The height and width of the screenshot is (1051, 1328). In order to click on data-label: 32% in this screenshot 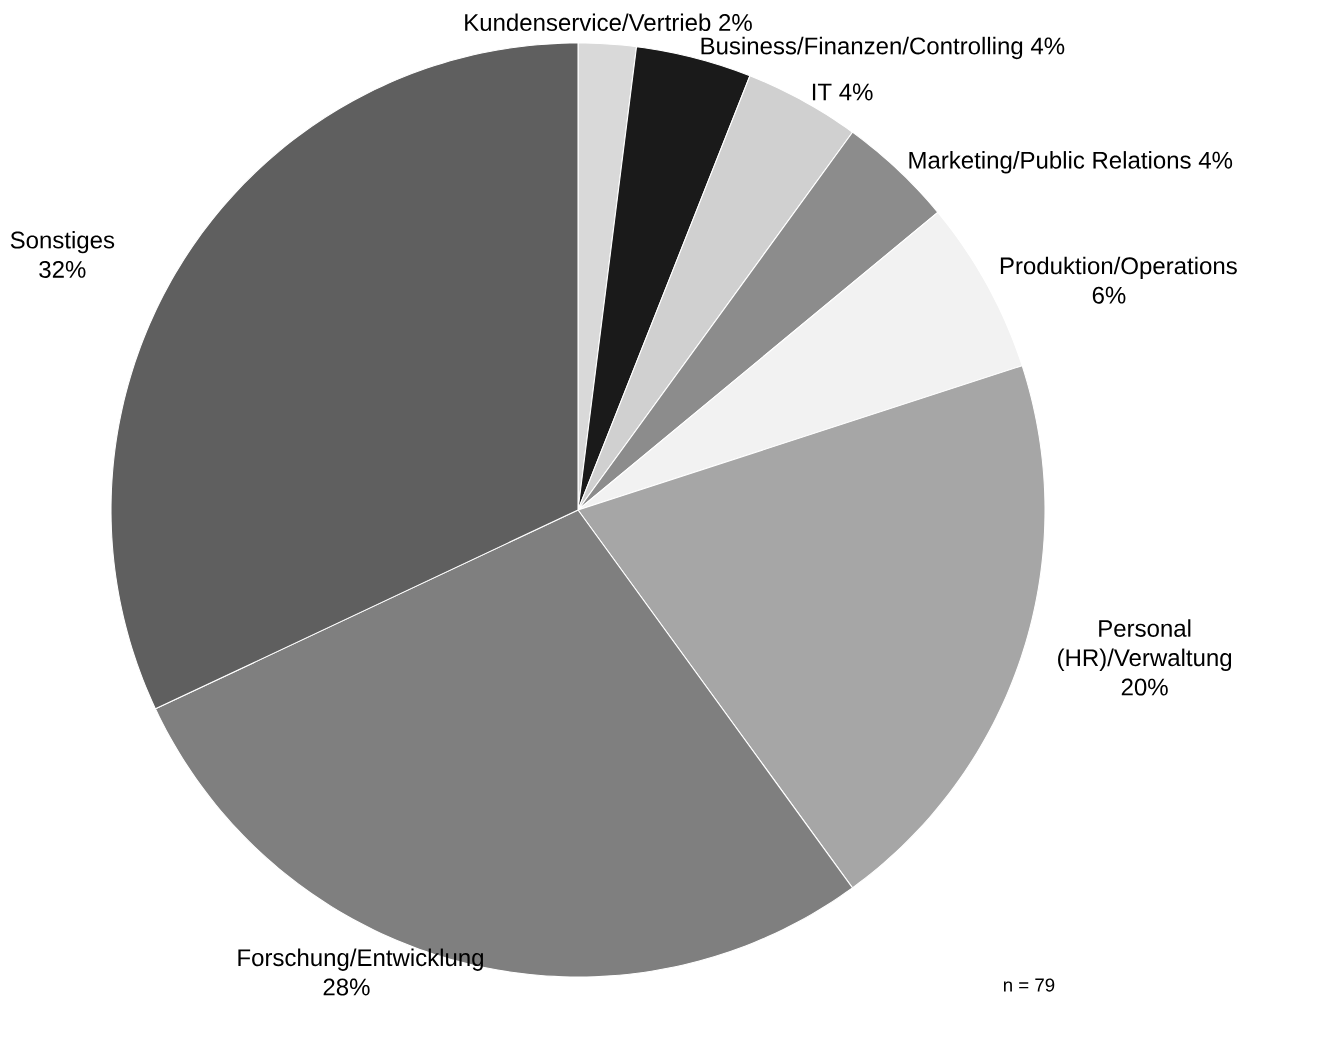, I will do `click(62, 269)`.